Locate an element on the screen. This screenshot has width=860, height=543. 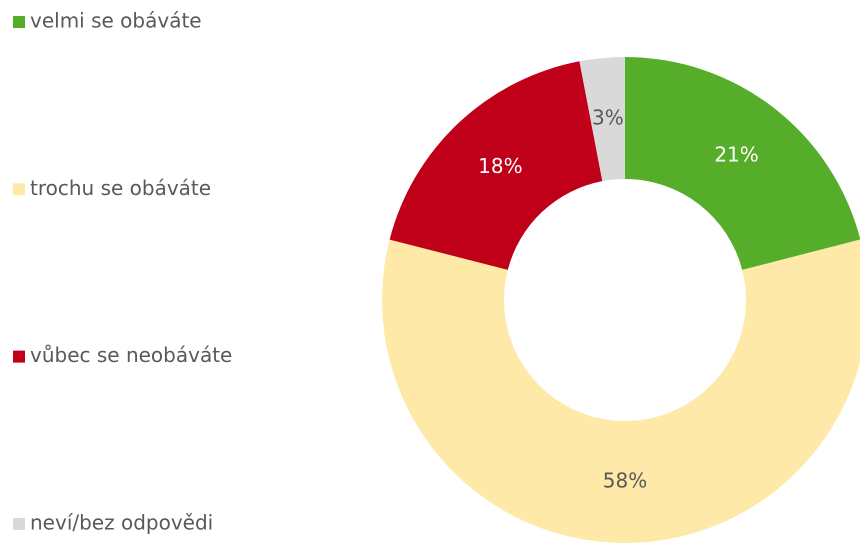
legend-label: velmi se obáváte is located at coordinates (116, 21).